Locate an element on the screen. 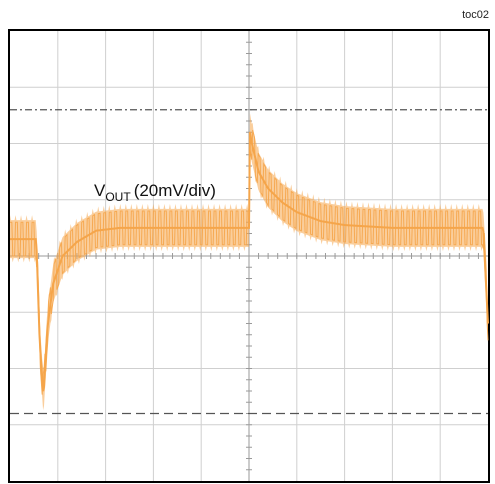  figure-tag: toc02 is located at coordinates (475, 15).